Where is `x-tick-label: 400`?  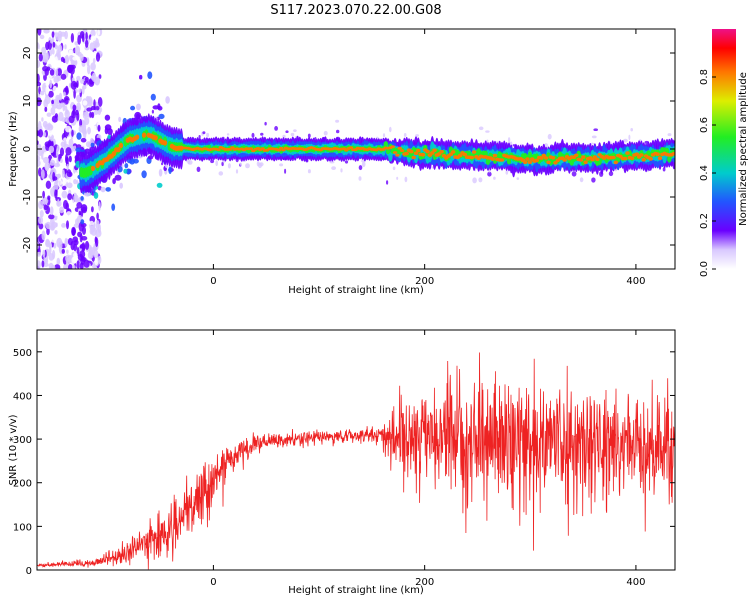 x-tick-label: 400 is located at coordinates (635, 281).